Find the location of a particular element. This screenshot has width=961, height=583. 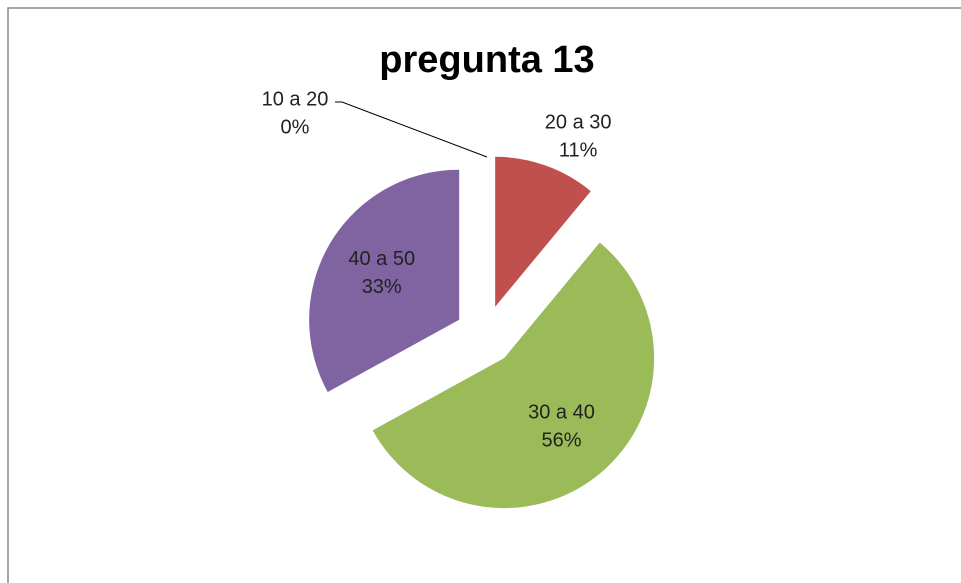

chart-title: pregunta 13 is located at coordinates (486, 60).